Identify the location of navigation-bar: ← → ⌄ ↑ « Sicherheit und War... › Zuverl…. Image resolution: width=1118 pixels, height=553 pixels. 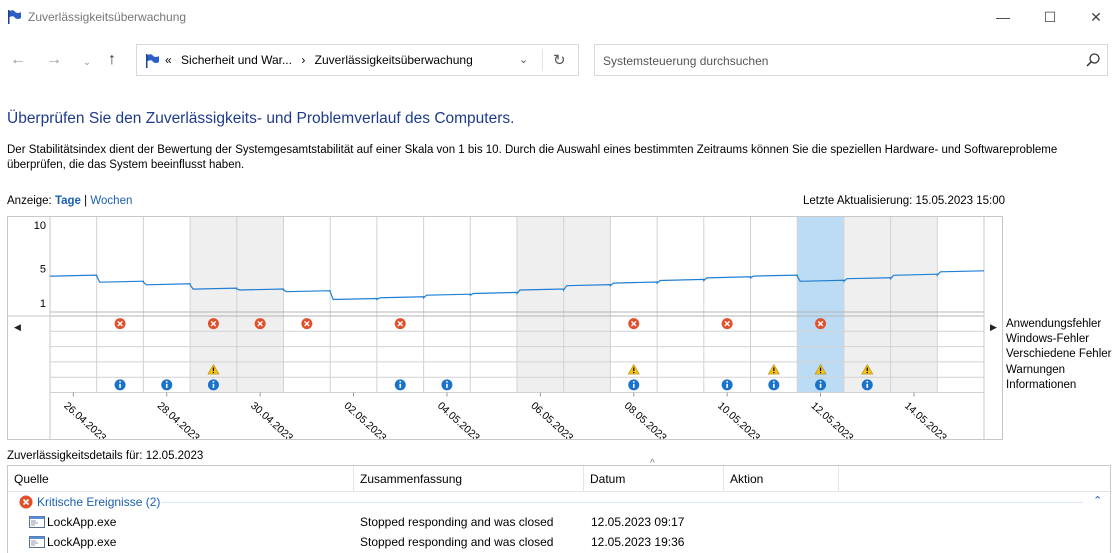
(559, 60).